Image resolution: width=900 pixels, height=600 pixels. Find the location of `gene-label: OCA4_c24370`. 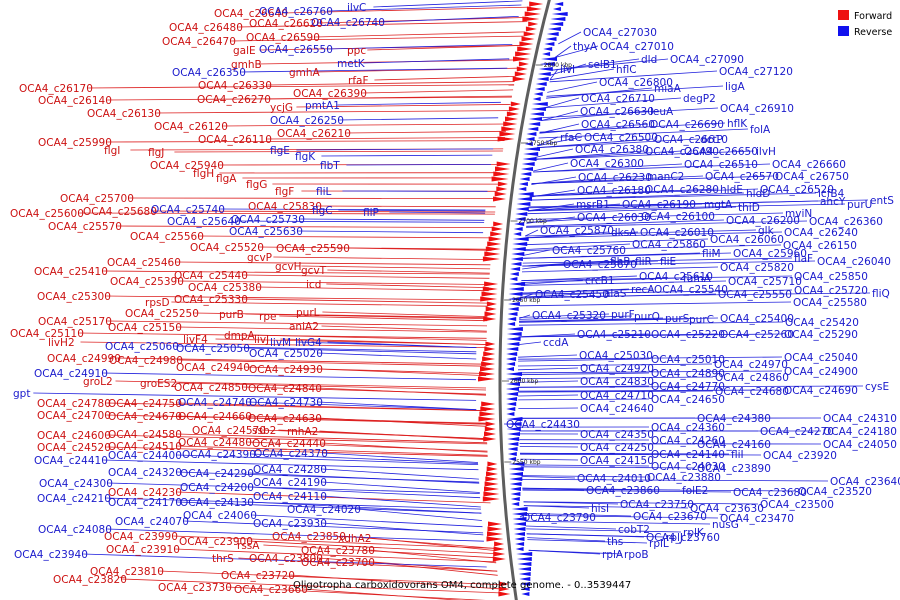

gene-label: OCA4_c24370 is located at coordinates (291, 454).